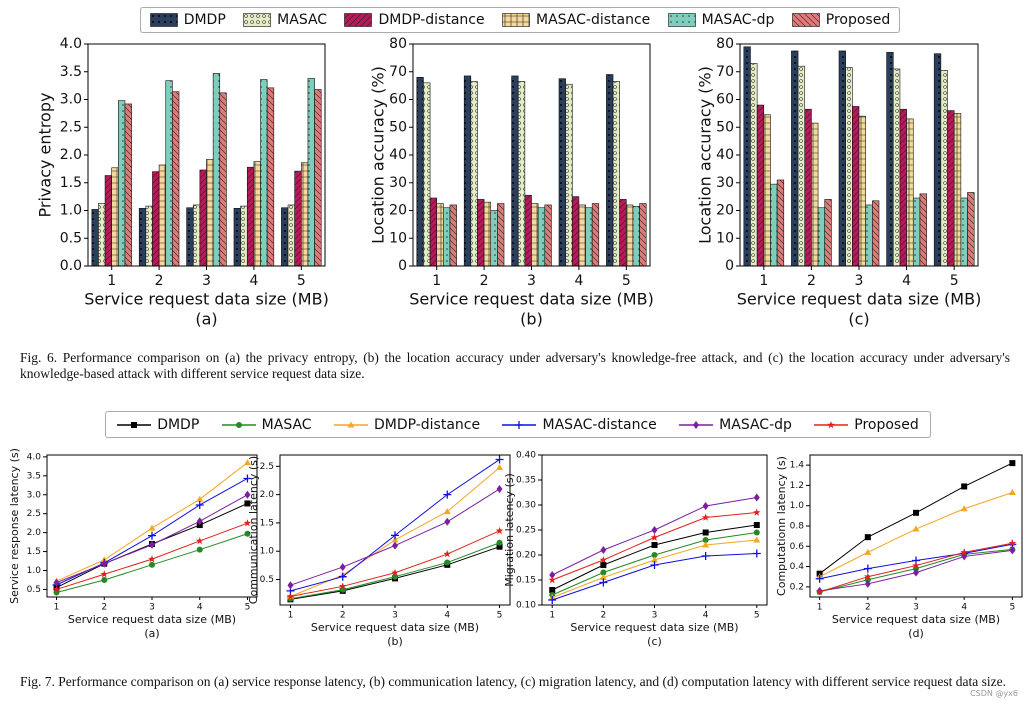  I want to click on y-axis-label: Communication latency (s), so click(253, 530).